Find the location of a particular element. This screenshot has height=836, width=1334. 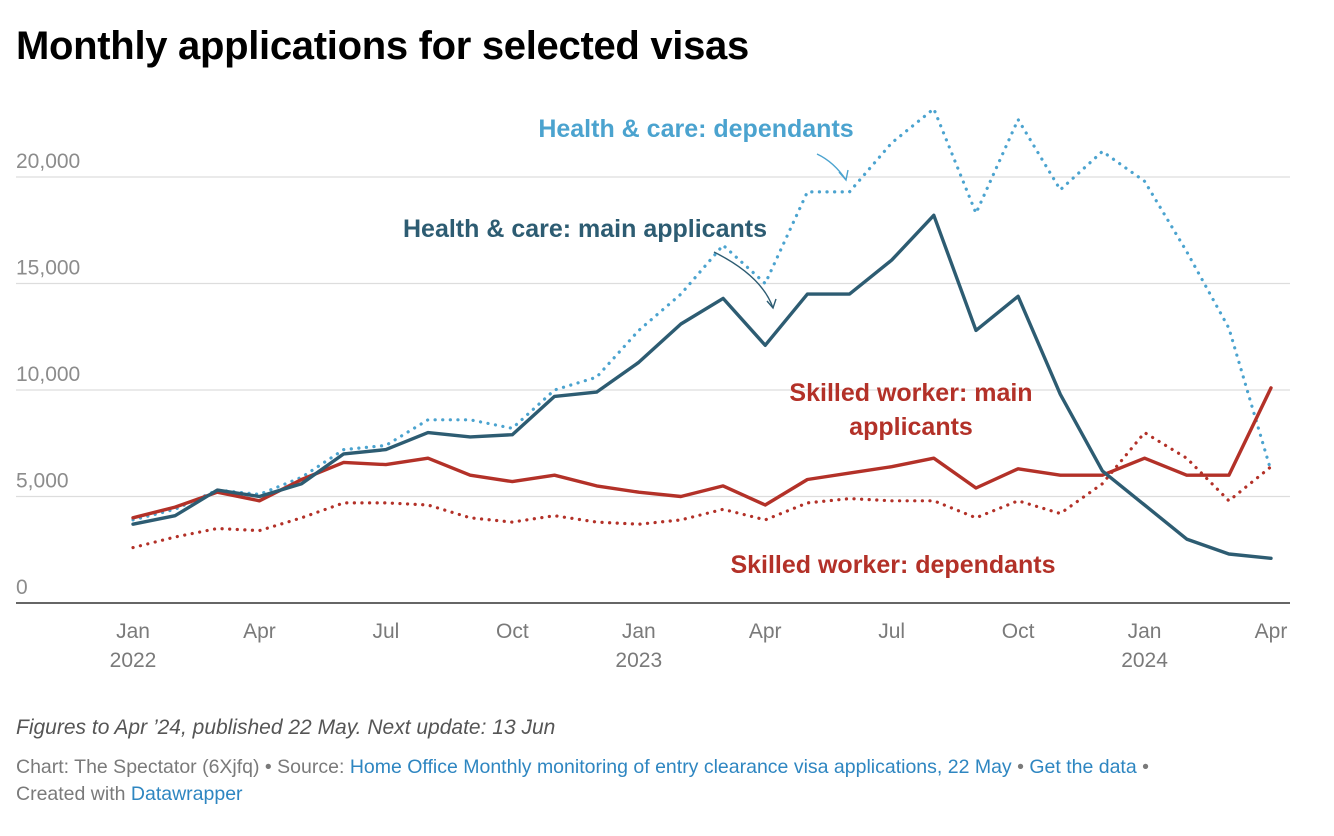

created-with-text: Created with is located at coordinates (73, 794).